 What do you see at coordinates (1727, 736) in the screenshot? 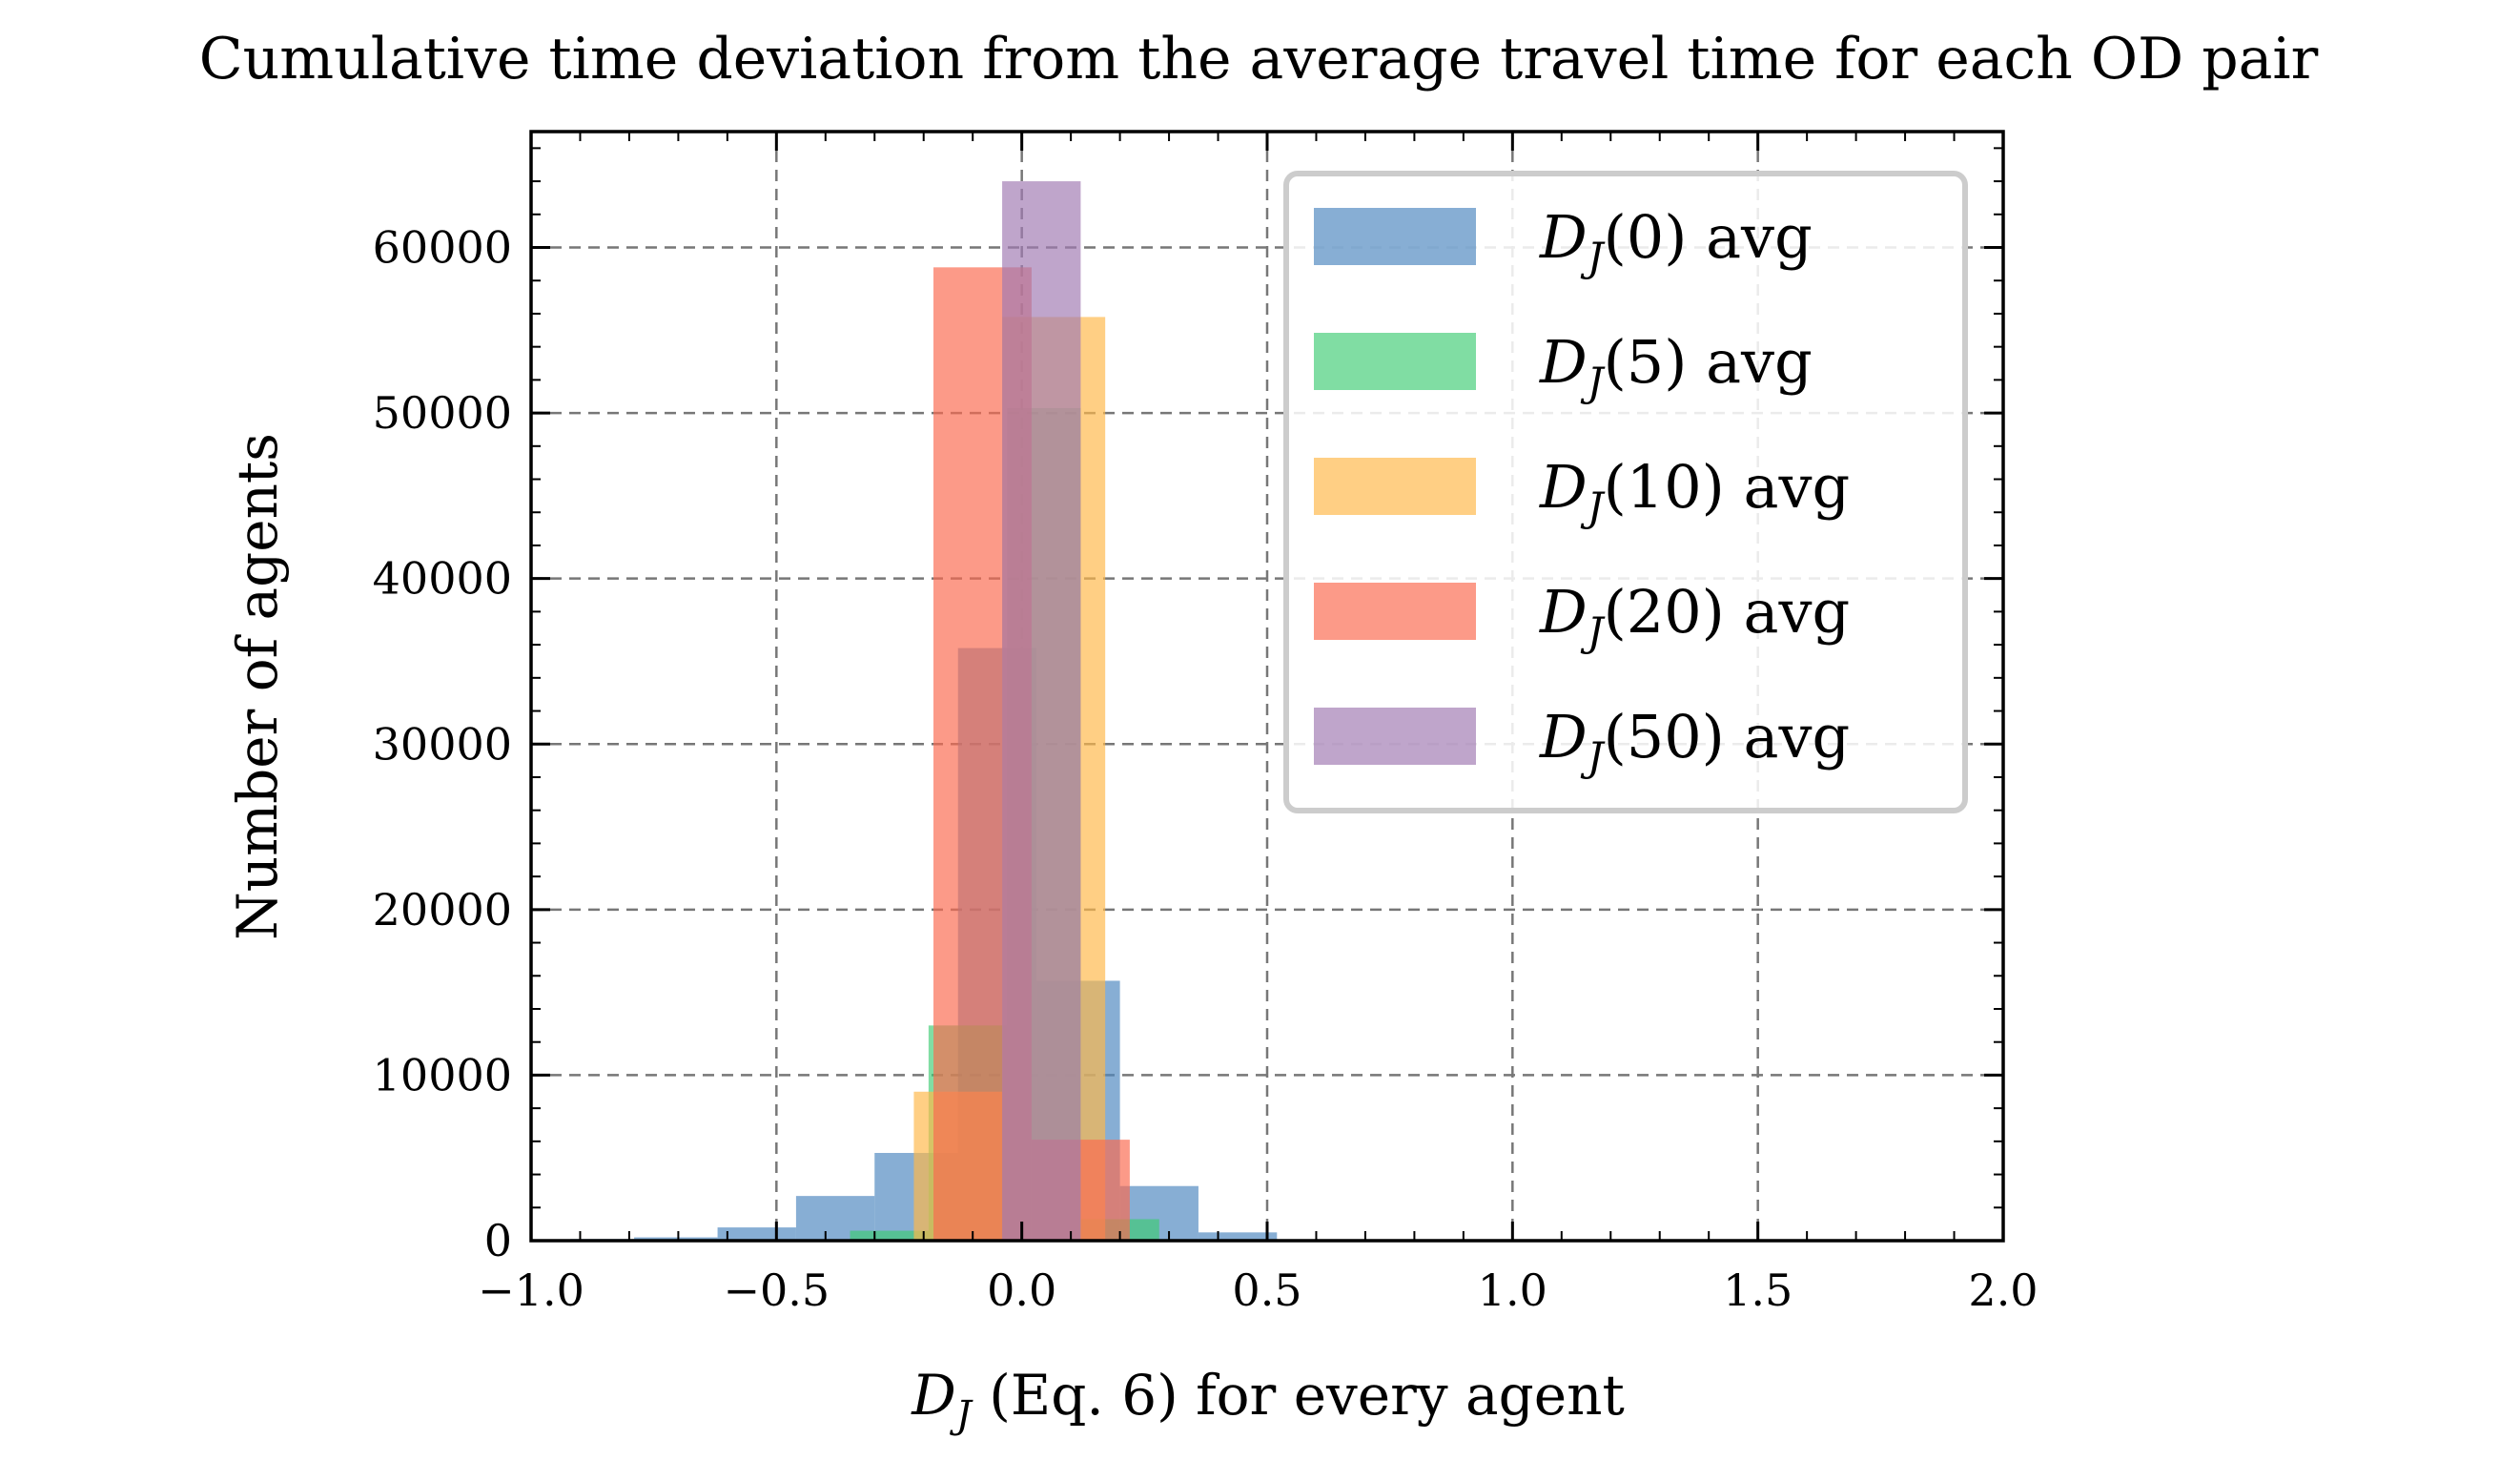
I see `legend-label-text: (50) avg` at bounding box center [1727, 736].